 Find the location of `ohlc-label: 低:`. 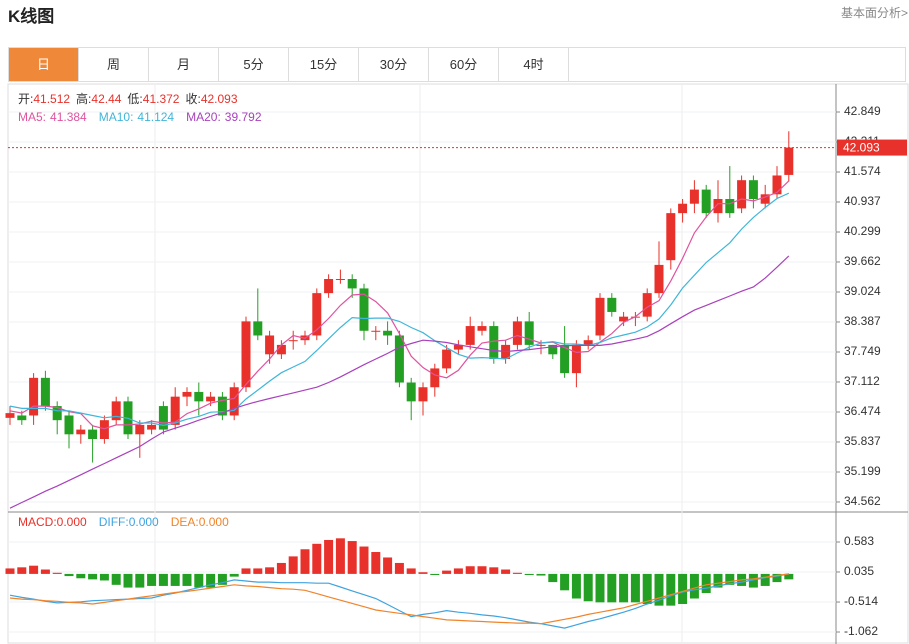

ohlc-label: 低: is located at coordinates (134, 99).